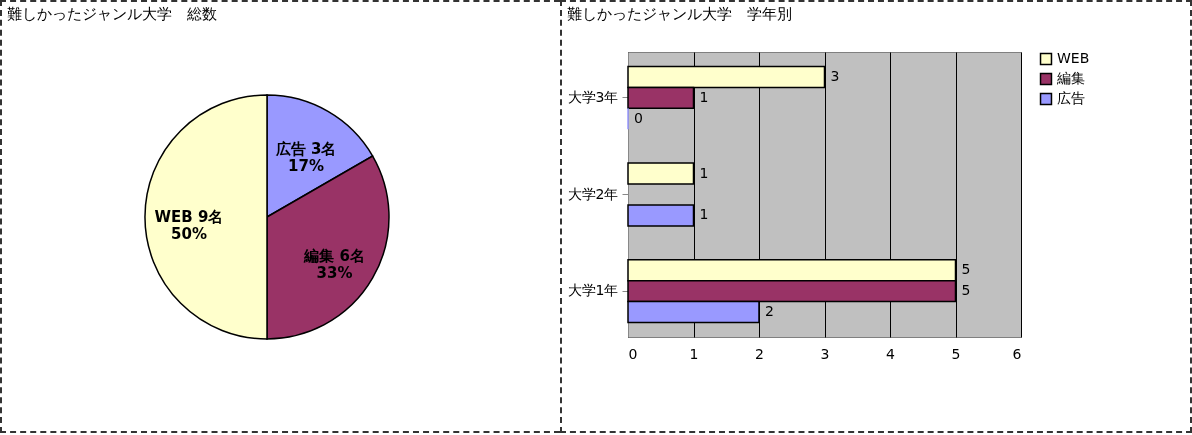  What do you see at coordinates (694, 353) in the screenshot?
I see `x-tick-label: 1` at bounding box center [694, 353].